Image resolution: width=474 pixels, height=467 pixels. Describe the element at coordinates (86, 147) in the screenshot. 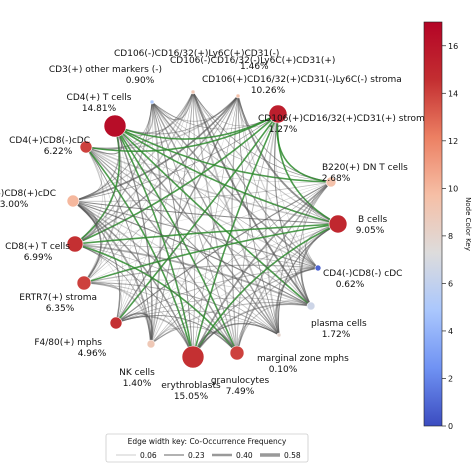

I see `node-cd4cd8cdc` at that location.